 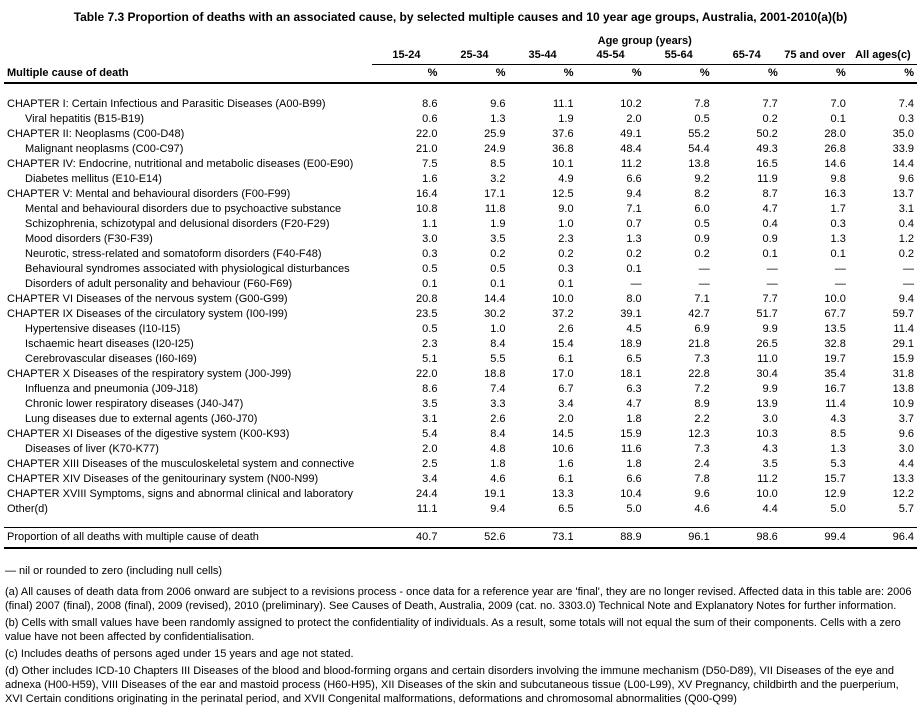 I want to click on value-cell: 32.8, so click(x=835, y=344).